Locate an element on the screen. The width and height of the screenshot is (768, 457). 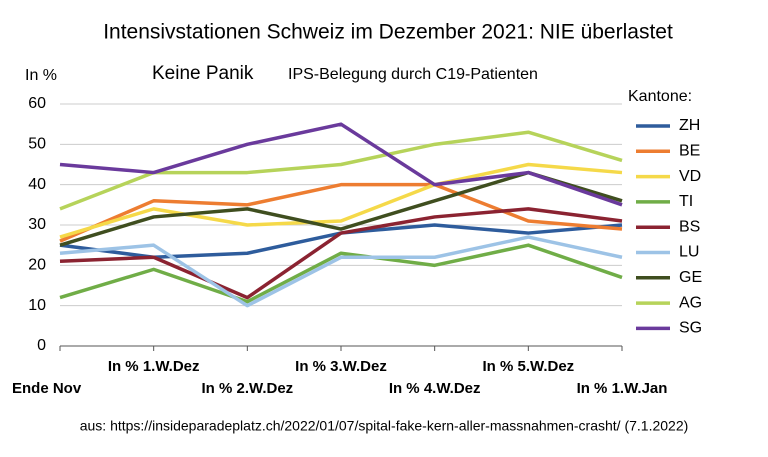
y-tick-label: 60 is located at coordinates (37, 103).